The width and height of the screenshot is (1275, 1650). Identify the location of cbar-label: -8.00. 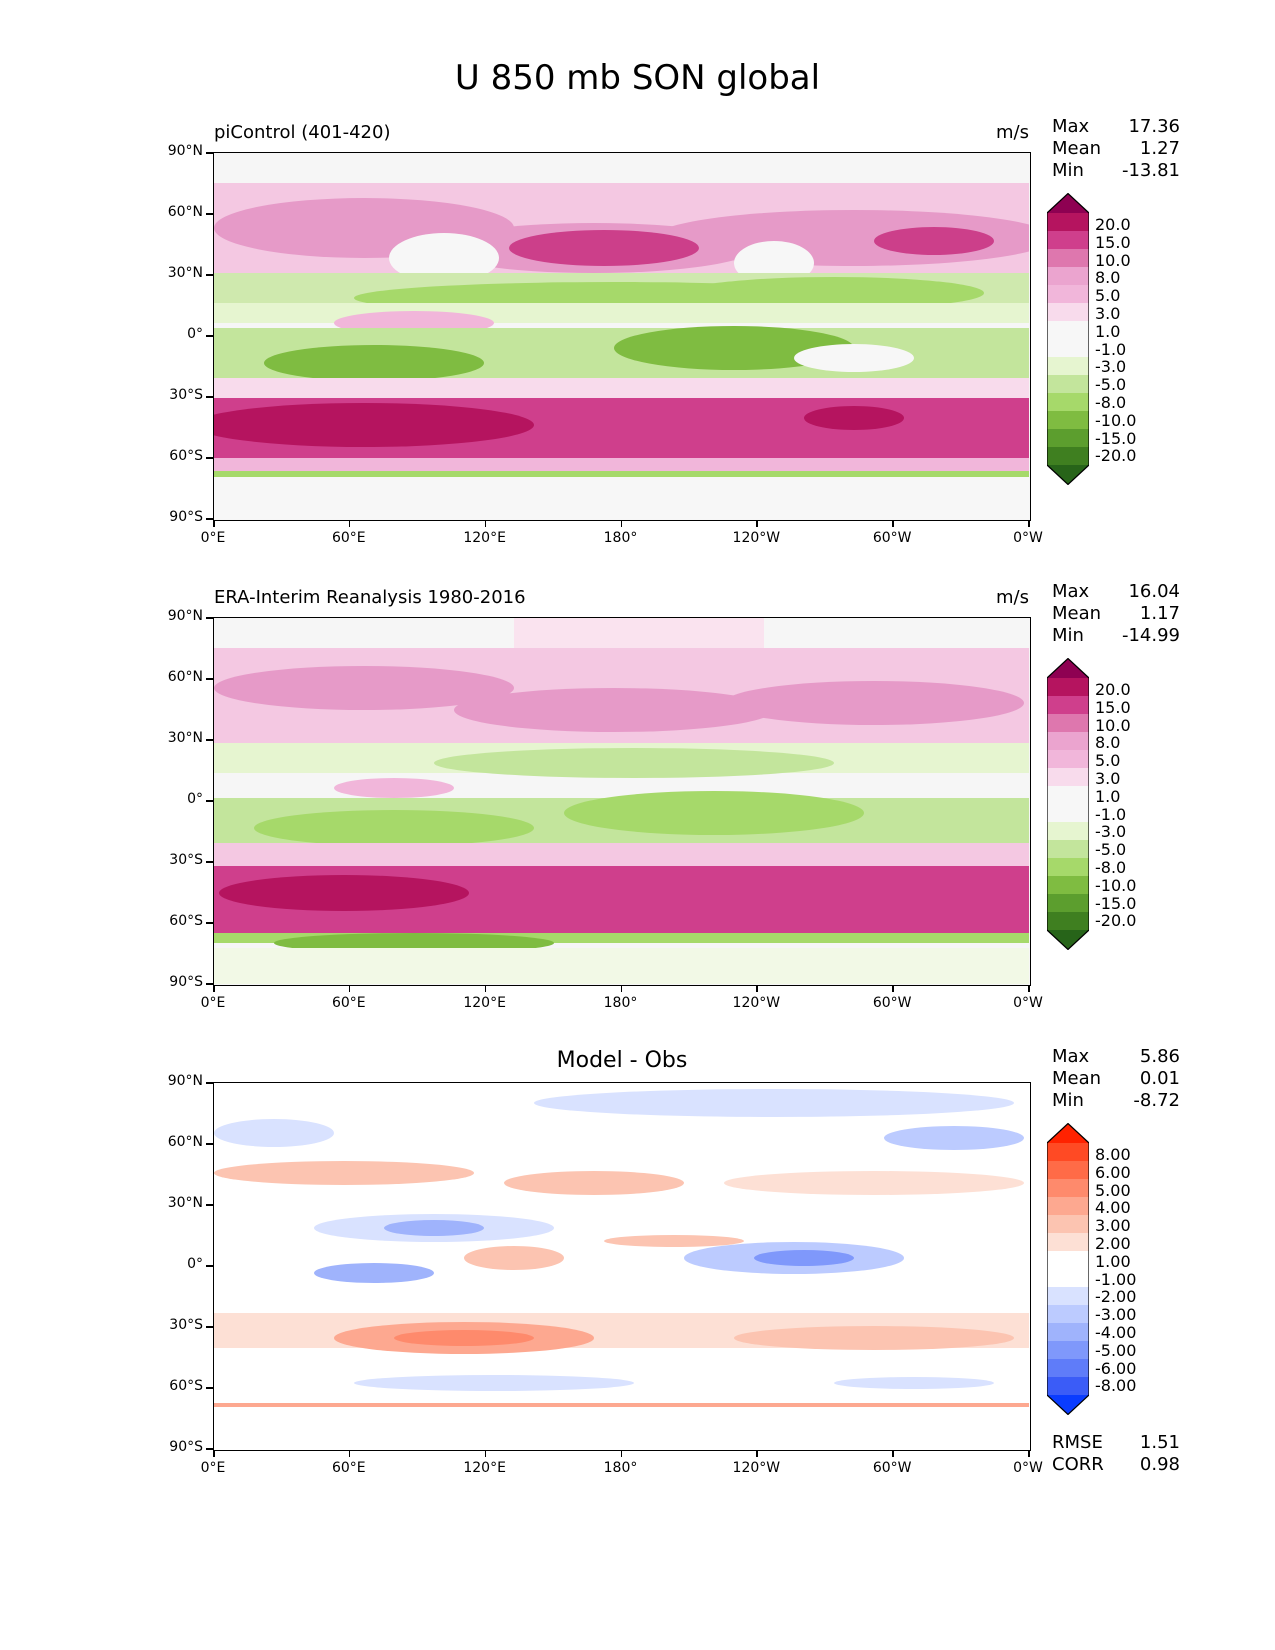
(1116, 1386).